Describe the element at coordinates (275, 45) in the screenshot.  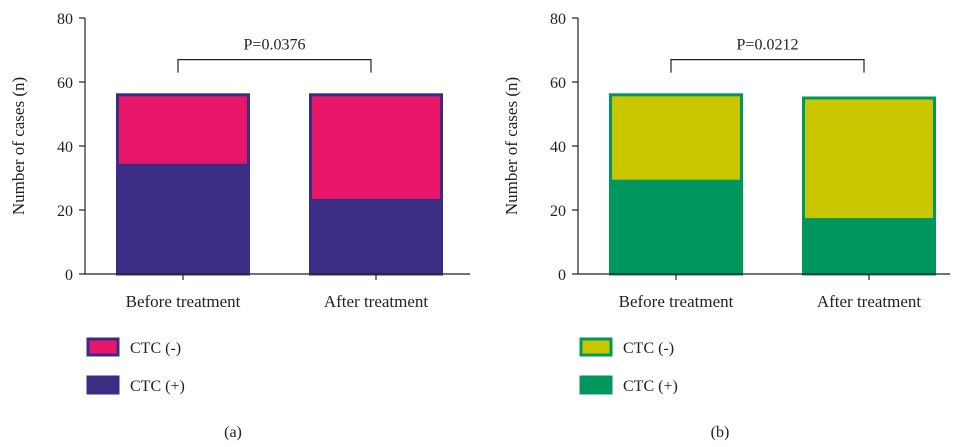
I see `p-value-annotation: P=0.0376` at that location.